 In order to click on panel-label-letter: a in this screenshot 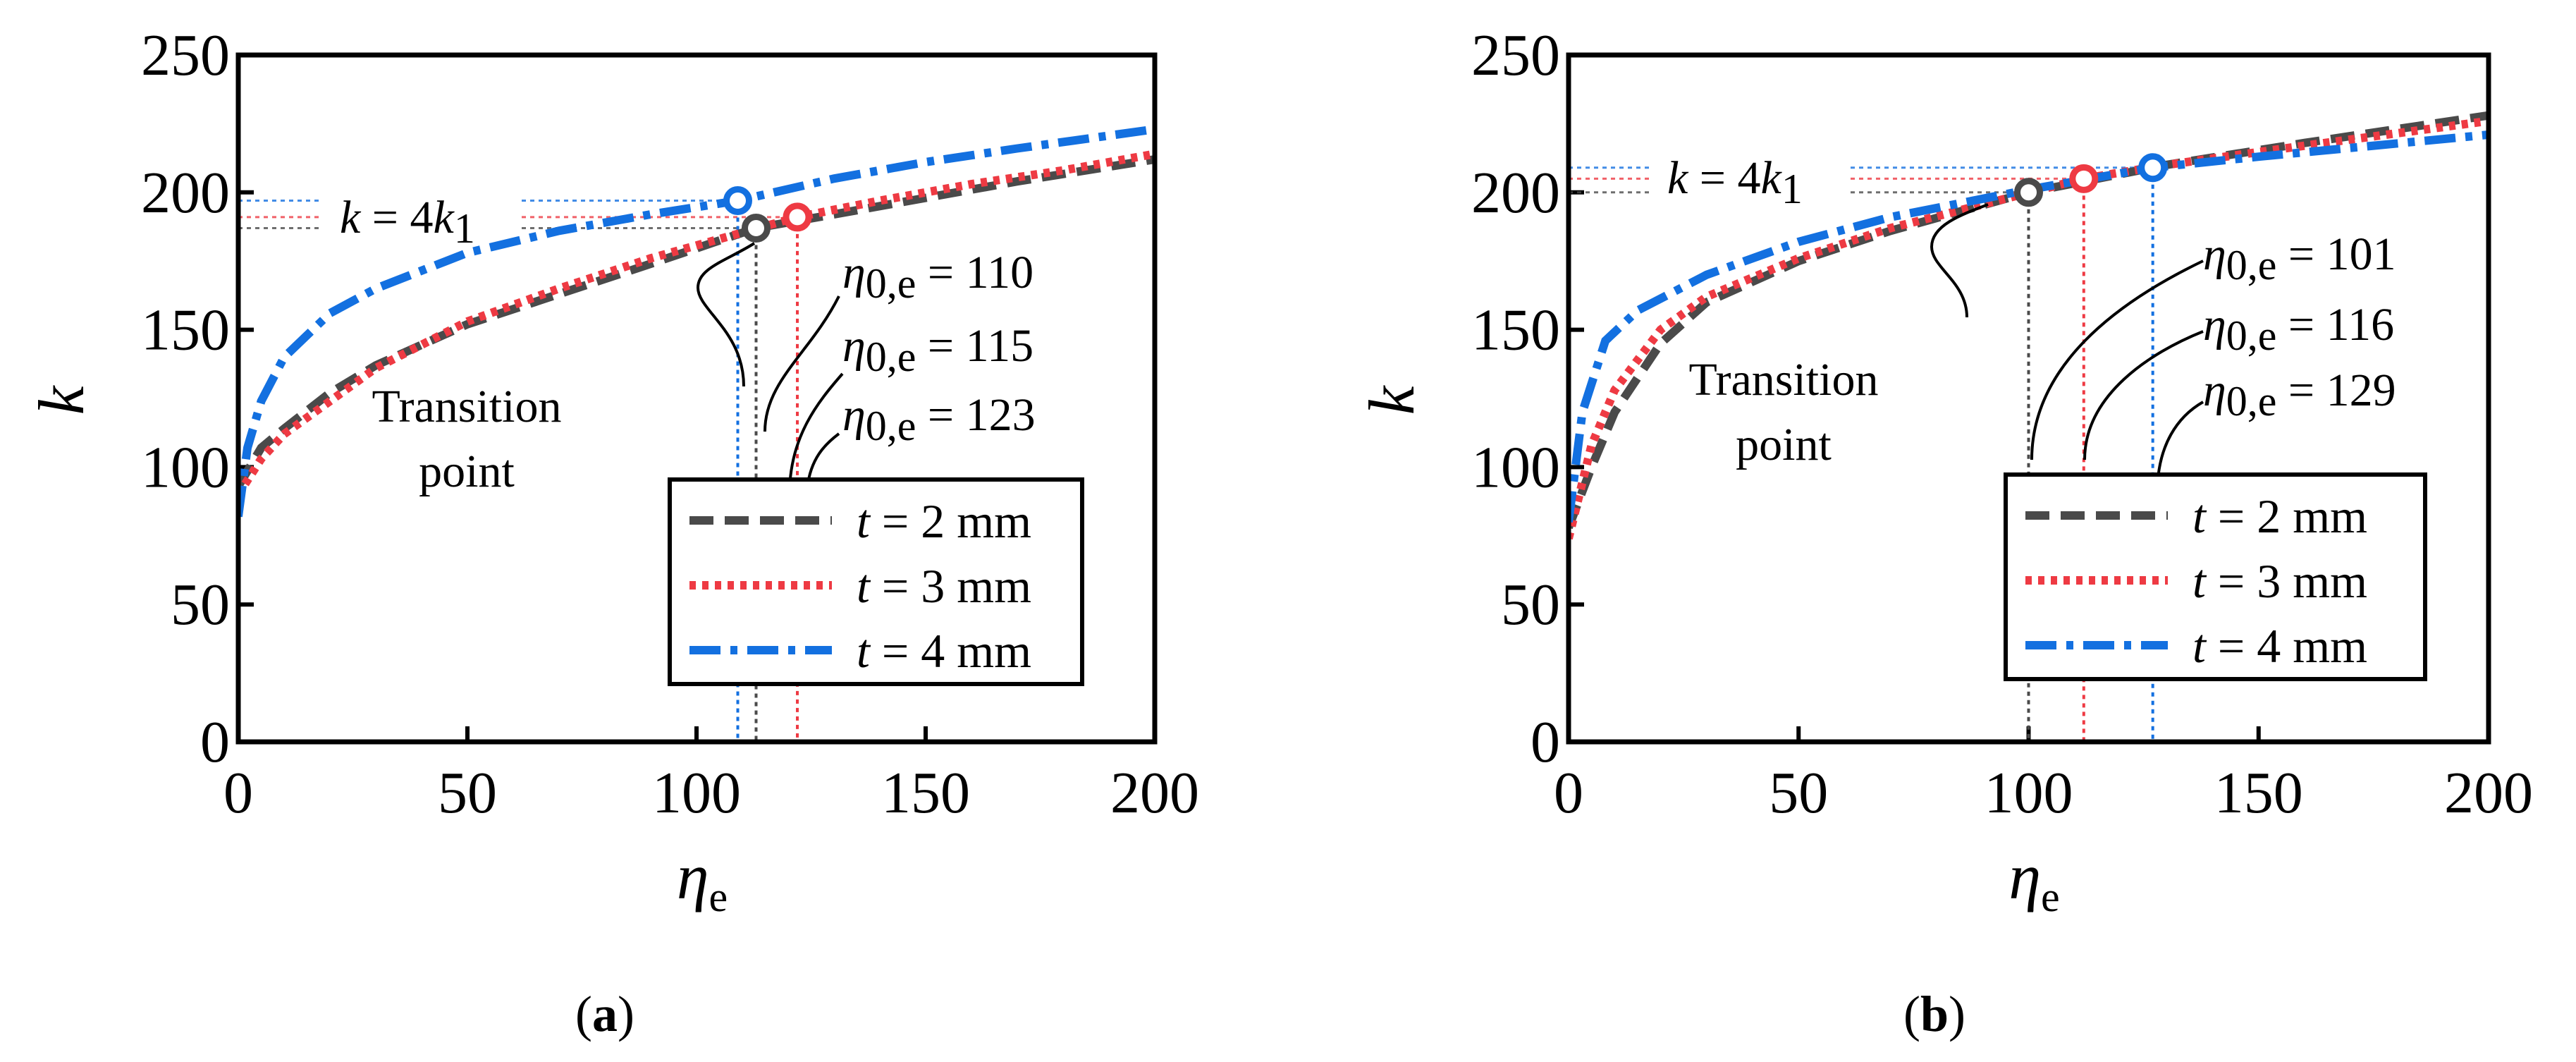, I will do `click(605, 1014)`.